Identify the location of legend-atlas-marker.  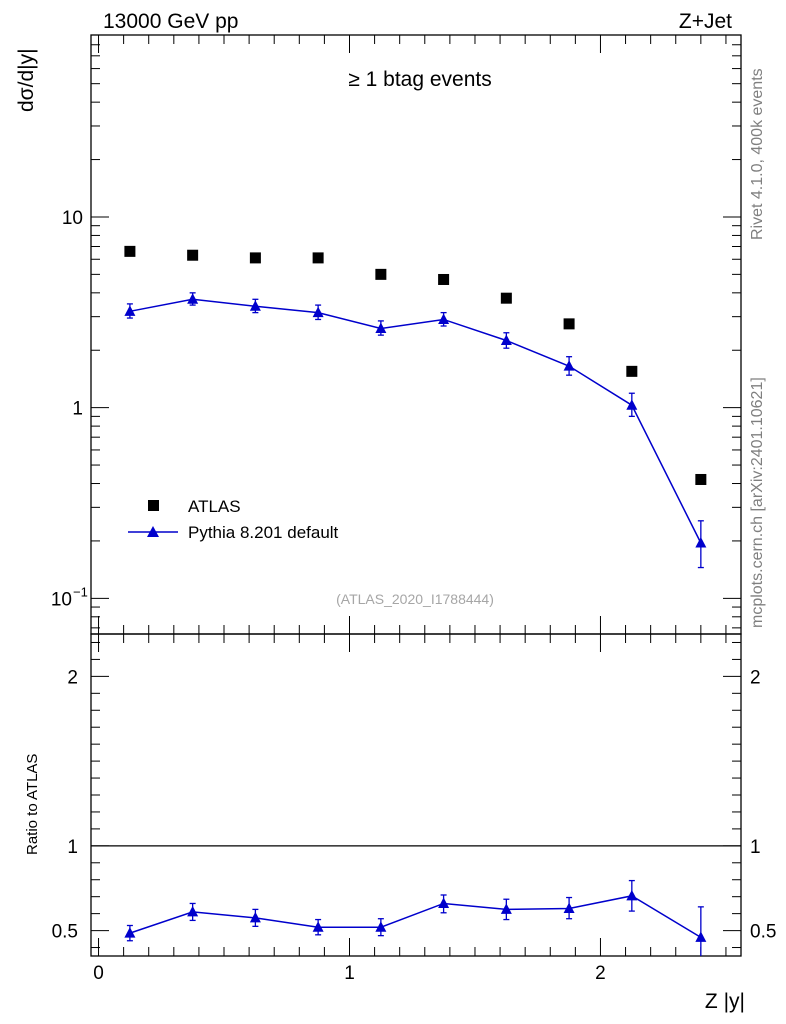
(153, 505).